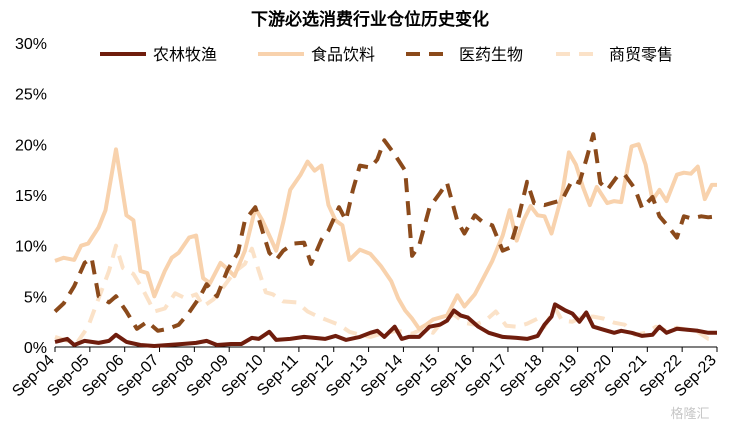 Image resolution: width=735 pixels, height=431 pixels. What do you see at coordinates (491, 54) in the screenshot?
I see `legend-label: 医药生物` at bounding box center [491, 54].